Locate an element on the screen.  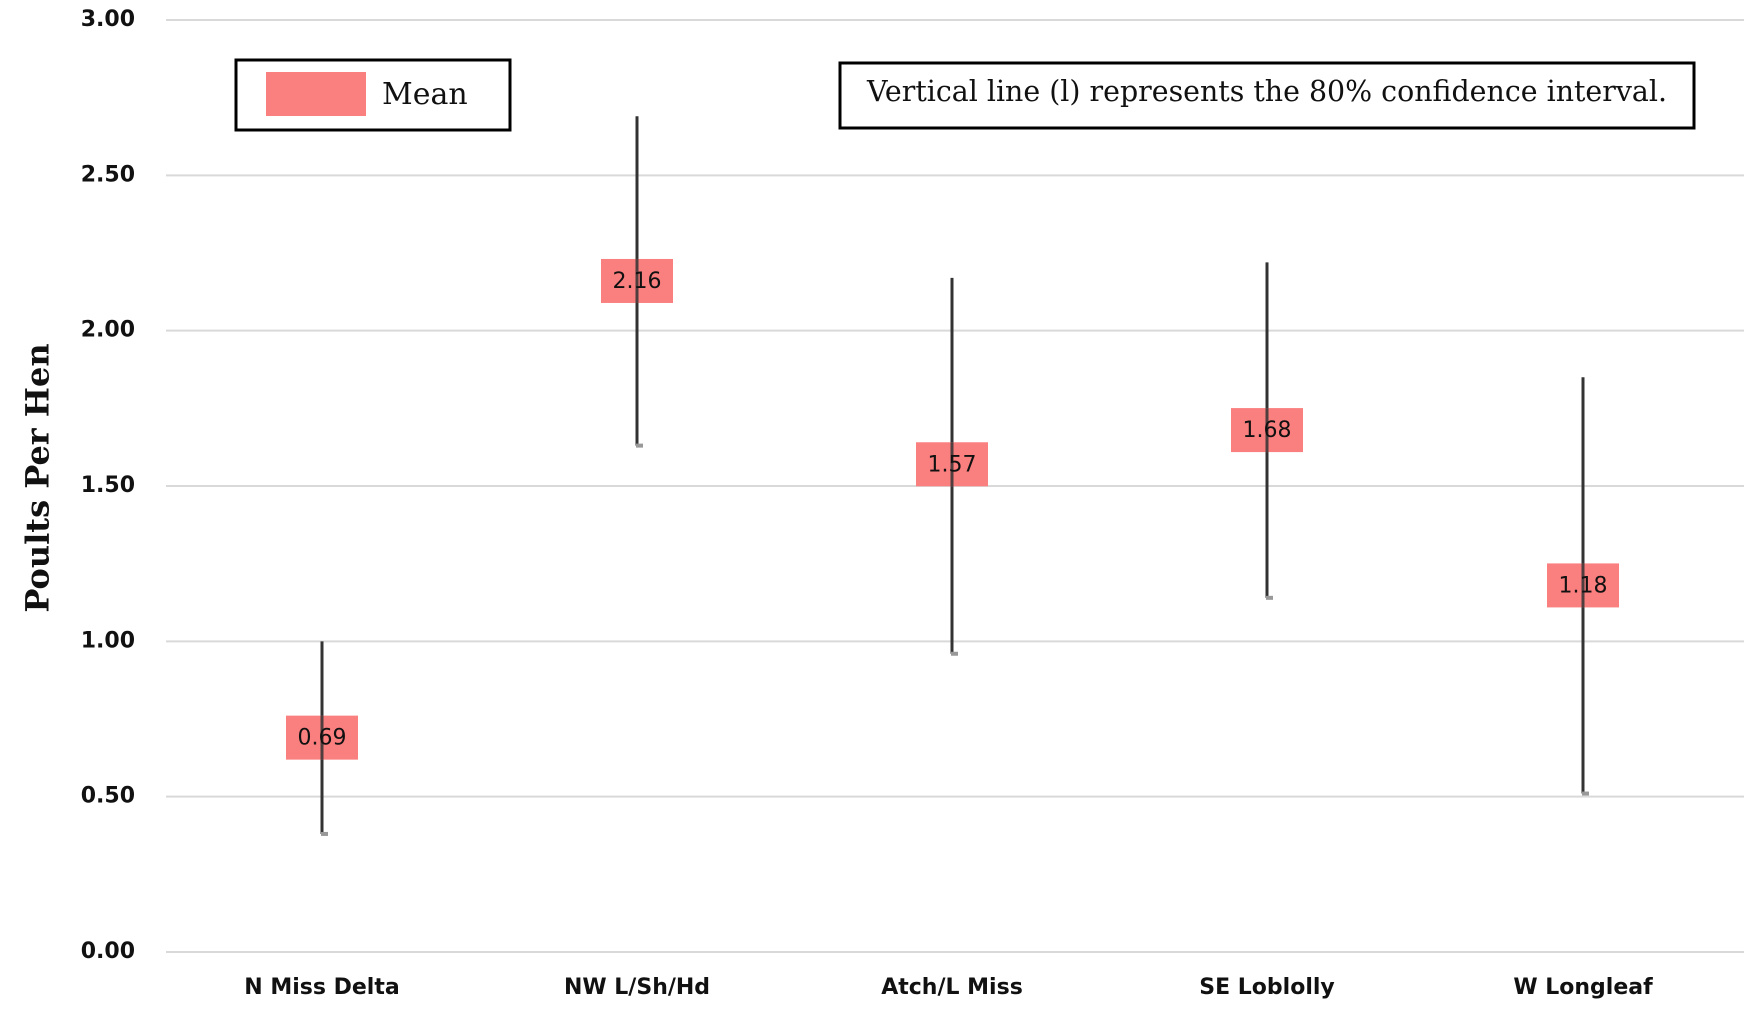
x-category-label: SE Loblolly is located at coordinates (1267, 987).